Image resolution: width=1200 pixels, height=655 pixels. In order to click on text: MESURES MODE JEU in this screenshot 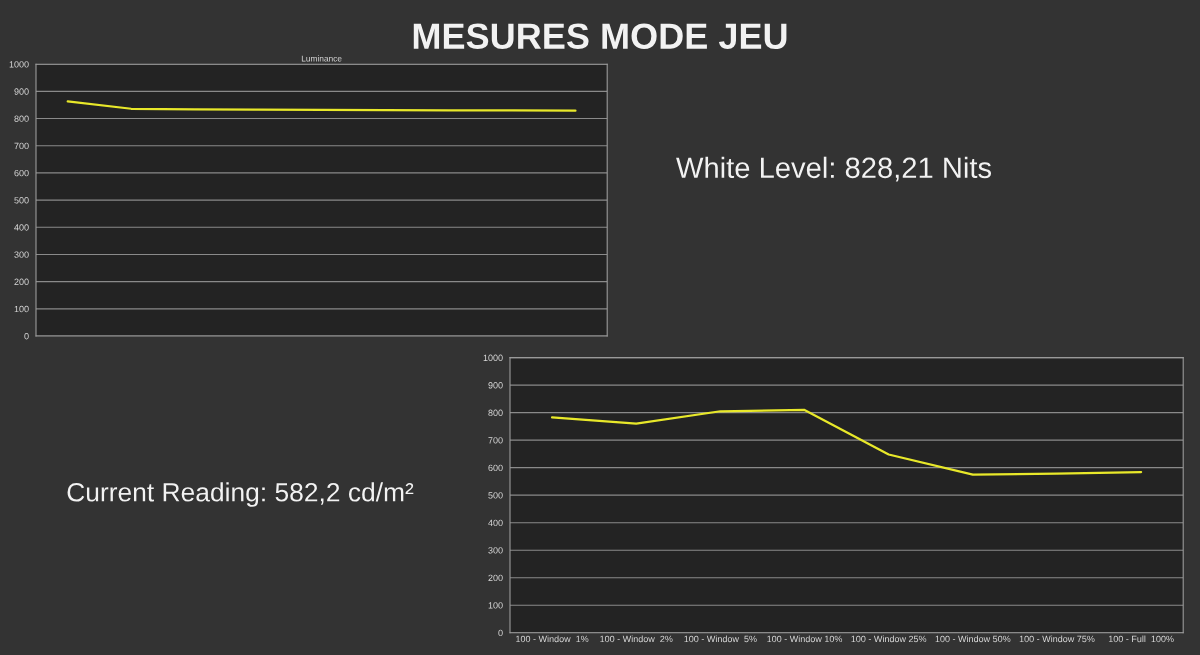, I will do `click(600, 36)`.